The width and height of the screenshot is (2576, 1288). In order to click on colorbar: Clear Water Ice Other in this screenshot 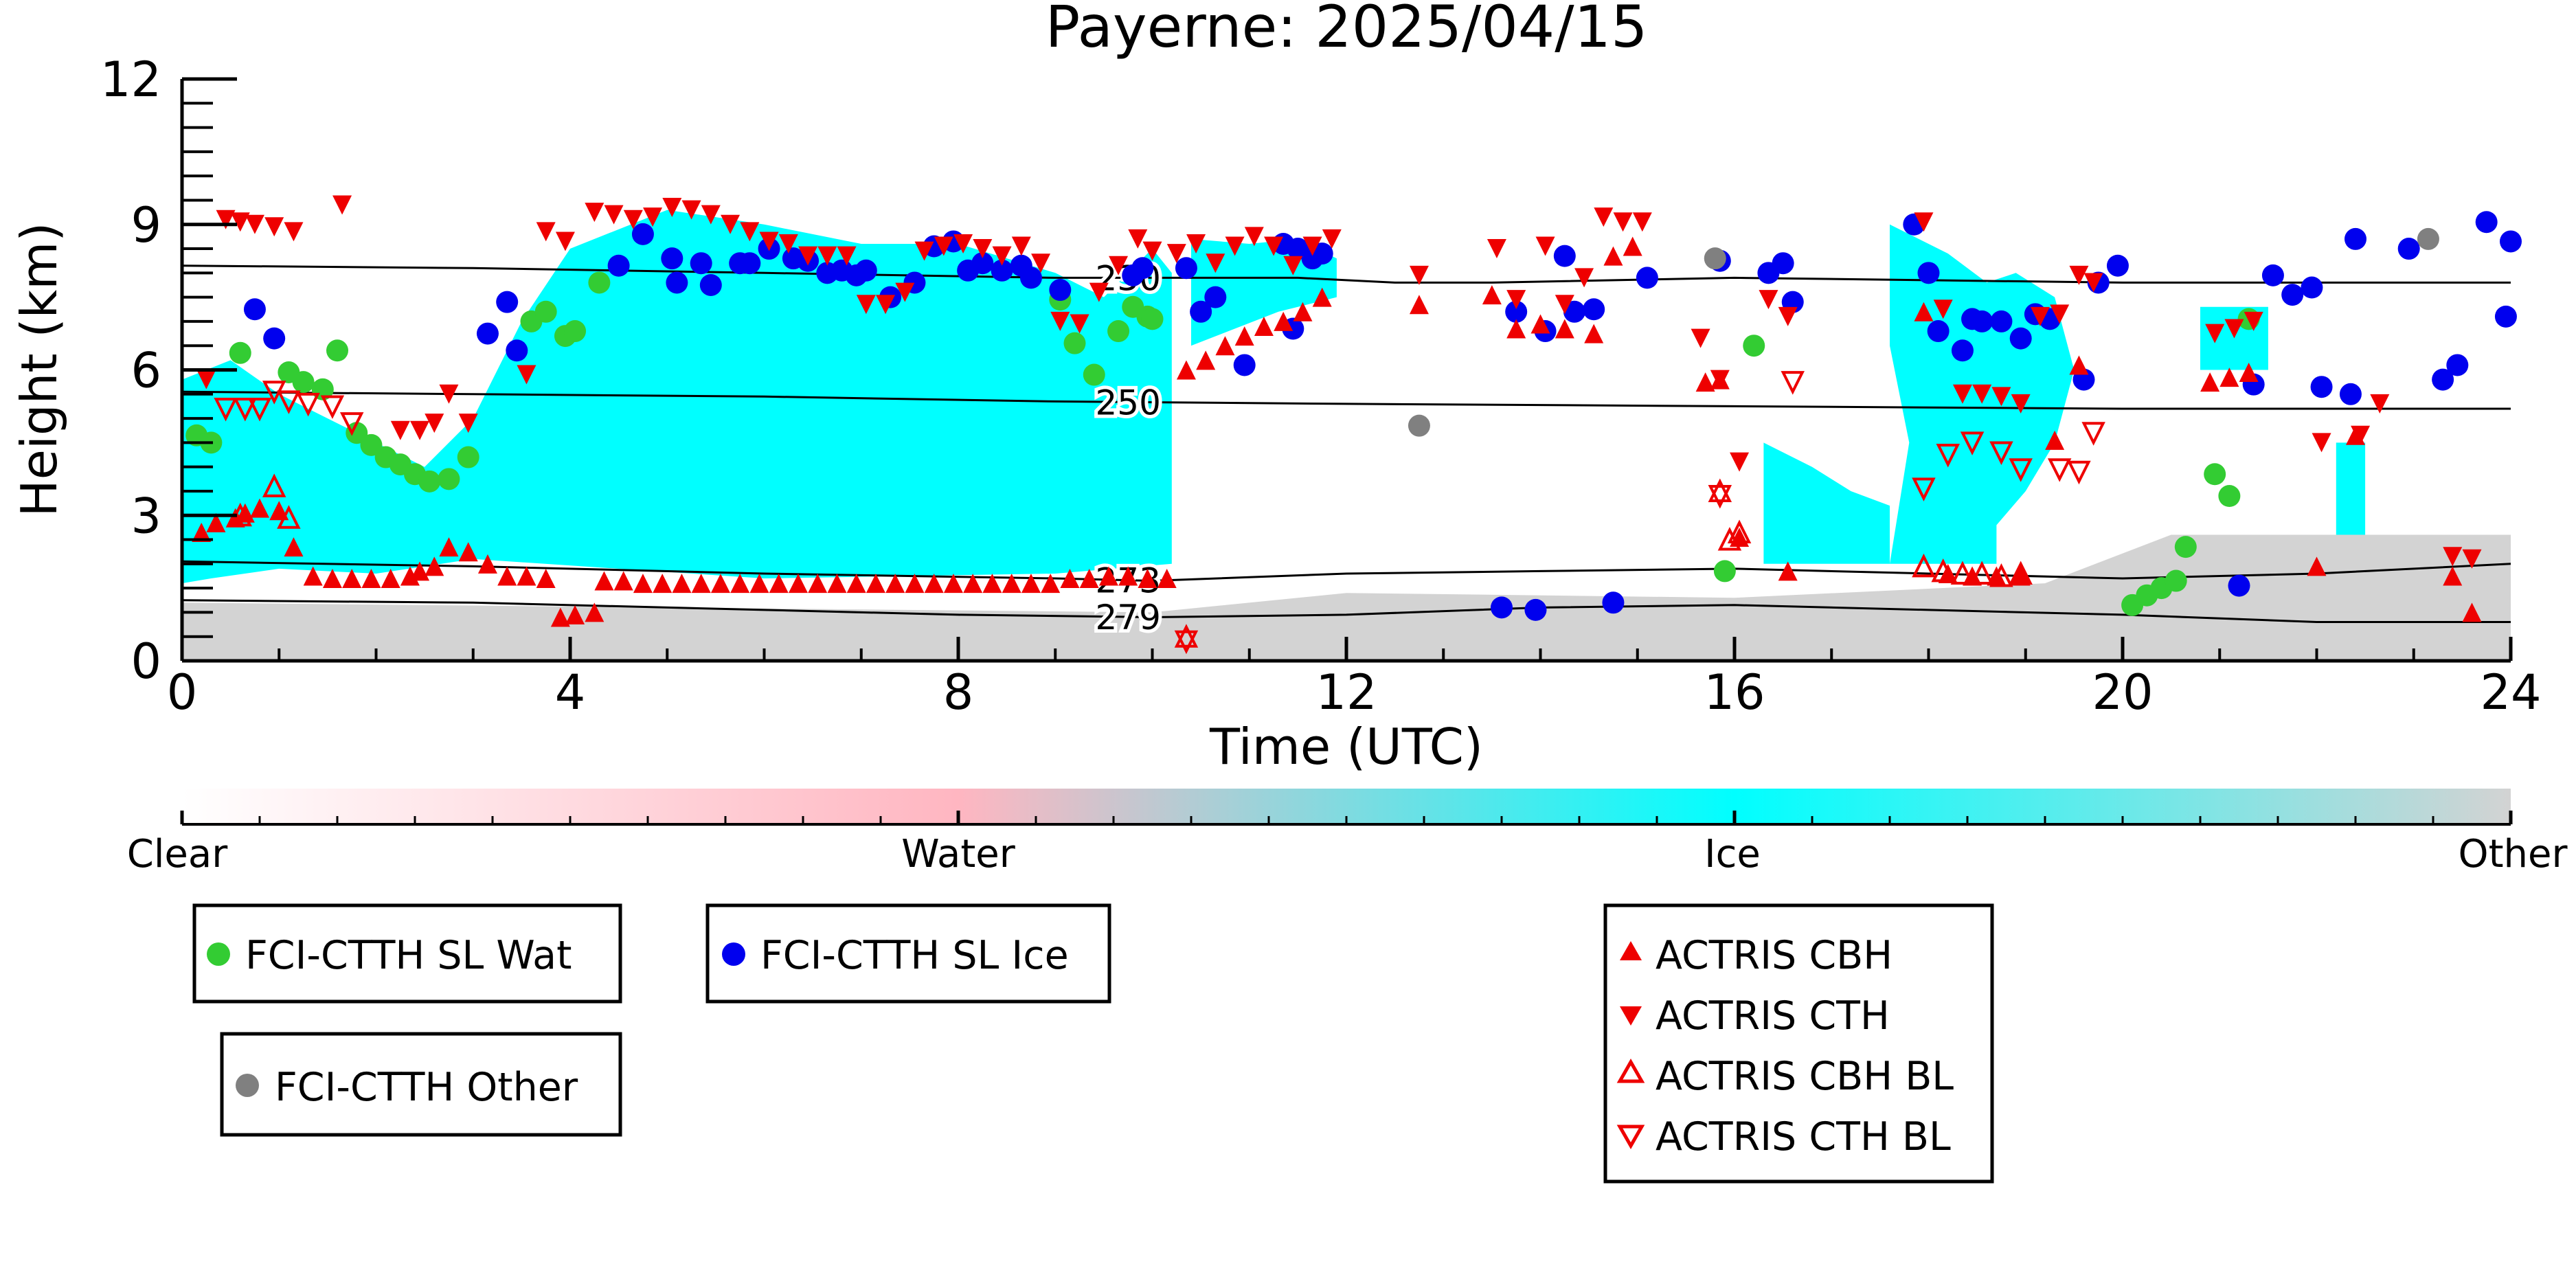, I will do `click(1347, 833)`.